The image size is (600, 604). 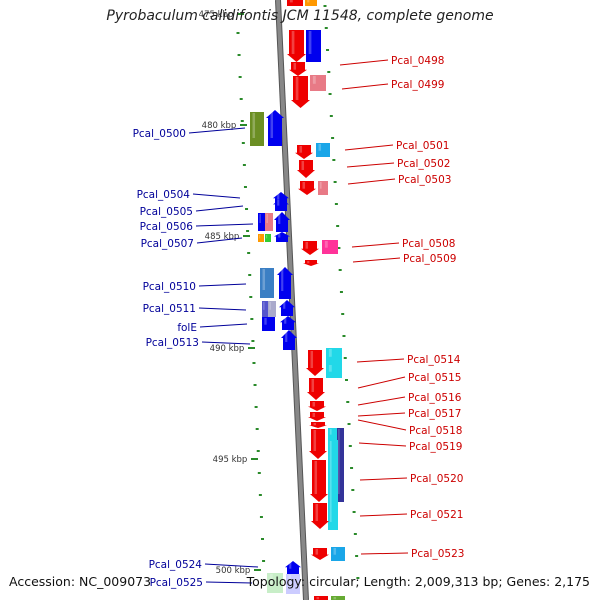 What do you see at coordinates (423, 164) in the screenshot?
I see `gene-label-pcal-0502: Pcal_0502` at bounding box center [423, 164].